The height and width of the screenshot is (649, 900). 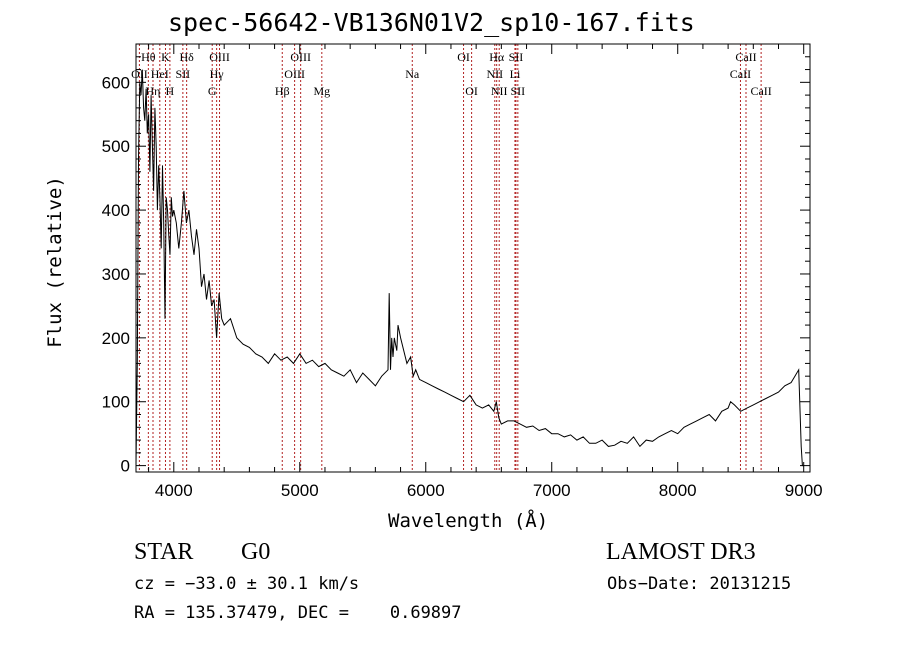 I want to click on chart-title: spec-56642-VB136N01V2_sp10-167.fits, so click(x=431, y=22).